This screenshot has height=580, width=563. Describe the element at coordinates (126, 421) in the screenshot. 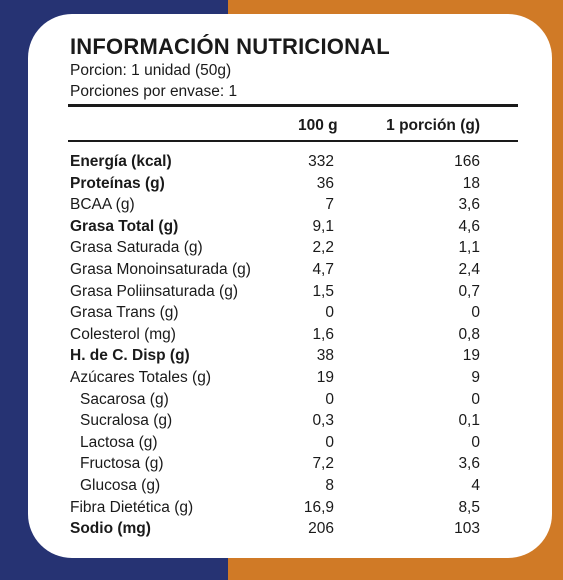

I see `nutrient-label: Sucralosa (g)` at that location.